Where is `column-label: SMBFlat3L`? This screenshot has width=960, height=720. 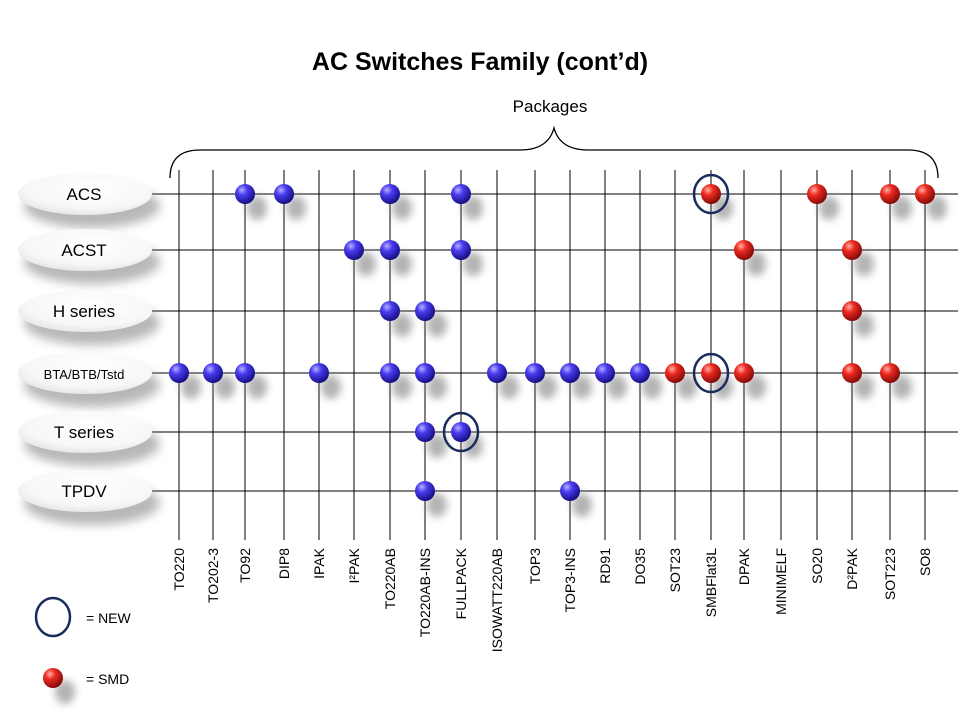
column-label: SMBFlat3L is located at coordinates (711, 582).